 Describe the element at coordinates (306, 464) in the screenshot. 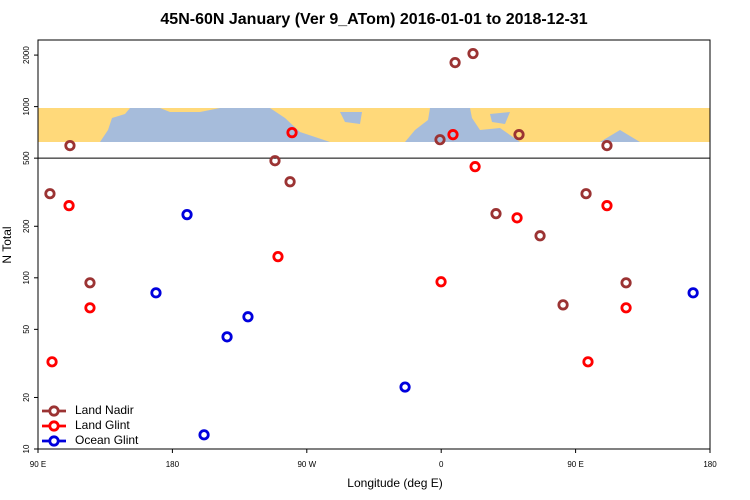

I see `x-tick-label: 90 W` at that location.